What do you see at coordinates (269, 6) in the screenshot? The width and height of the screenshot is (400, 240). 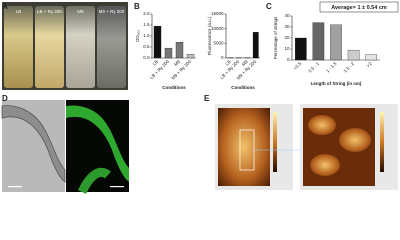 I see `panel-label: C` at bounding box center [269, 6].